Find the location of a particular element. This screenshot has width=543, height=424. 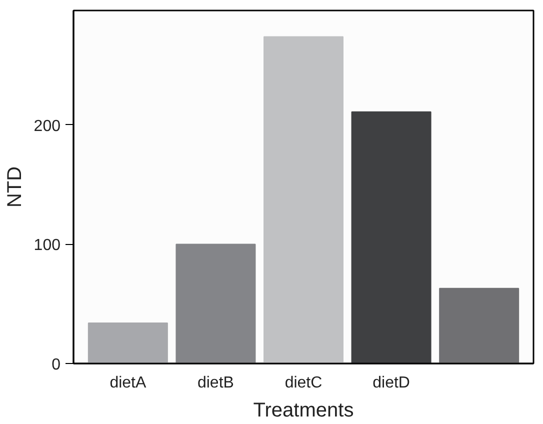

x-tick-label: dietC is located at coordinates (303, 383).